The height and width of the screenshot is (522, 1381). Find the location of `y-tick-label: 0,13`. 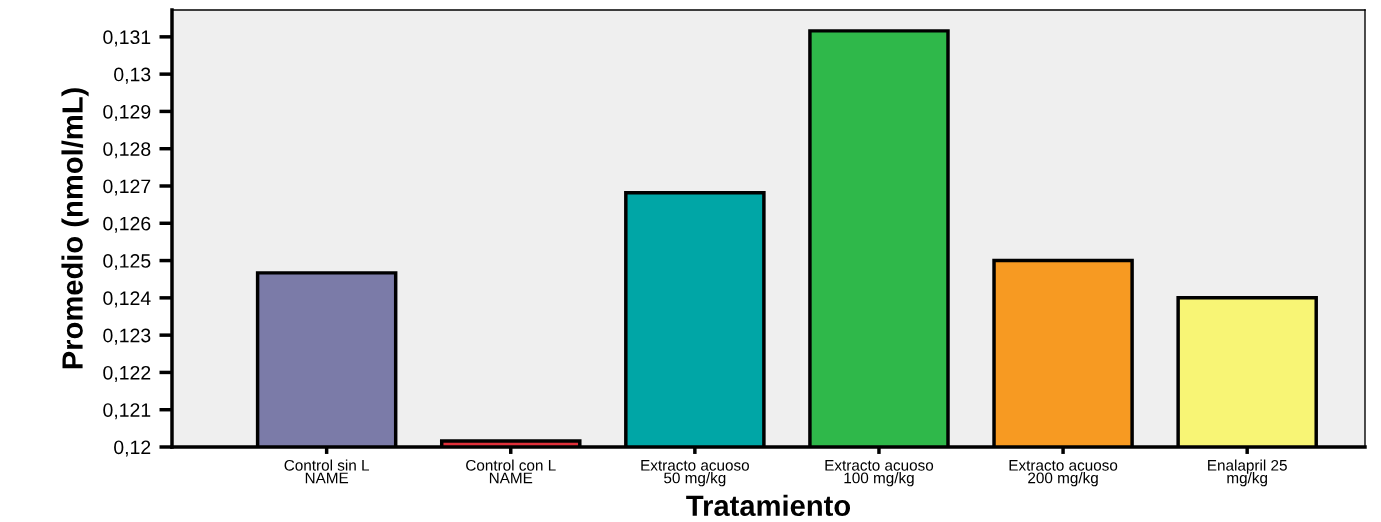

y-tick-label: 0,13 is located at coordinates (132, 75).